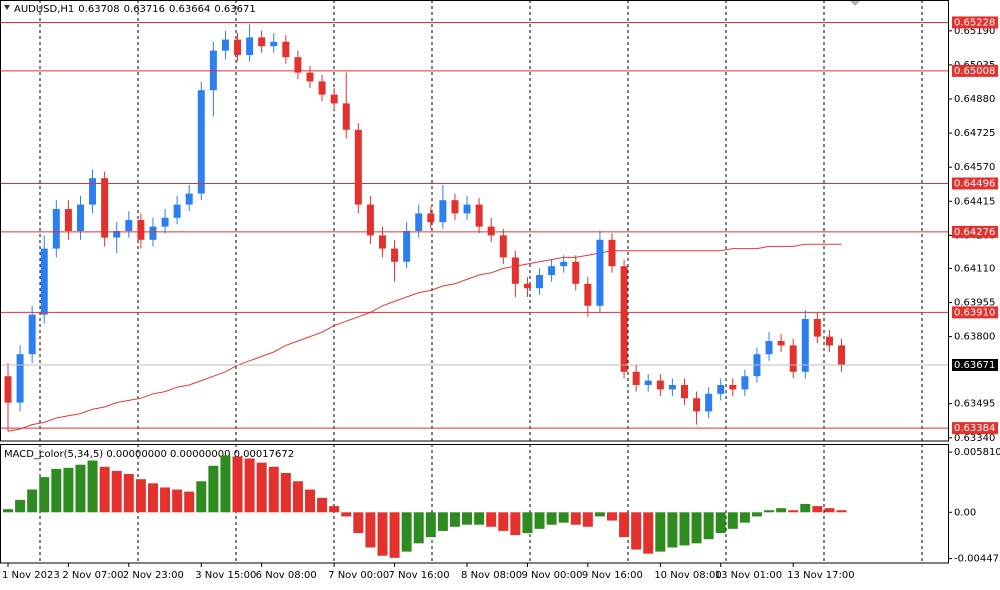 Image resolution: width=1000 pixels, height=590 pixels. I want to click on x-tick-label: 2 Nov 23:00, so click(153, 575).